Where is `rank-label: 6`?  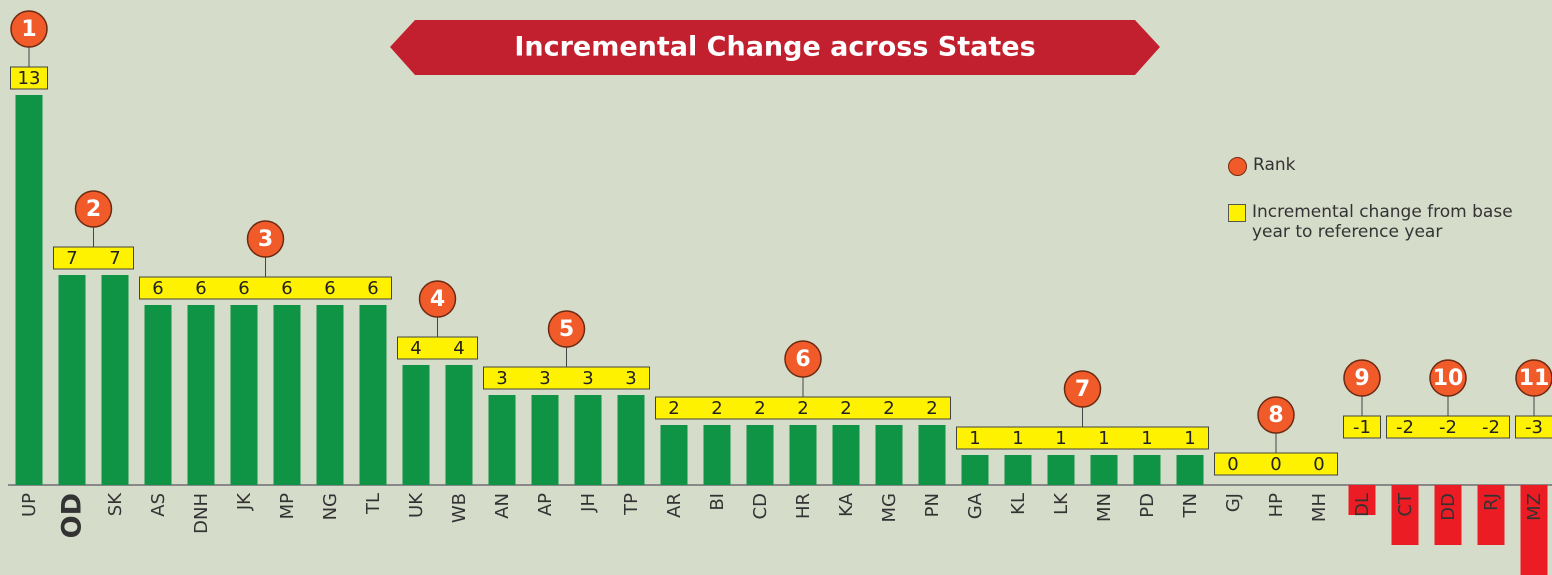
rank-label: 6 is located at coordinates (802, 359).